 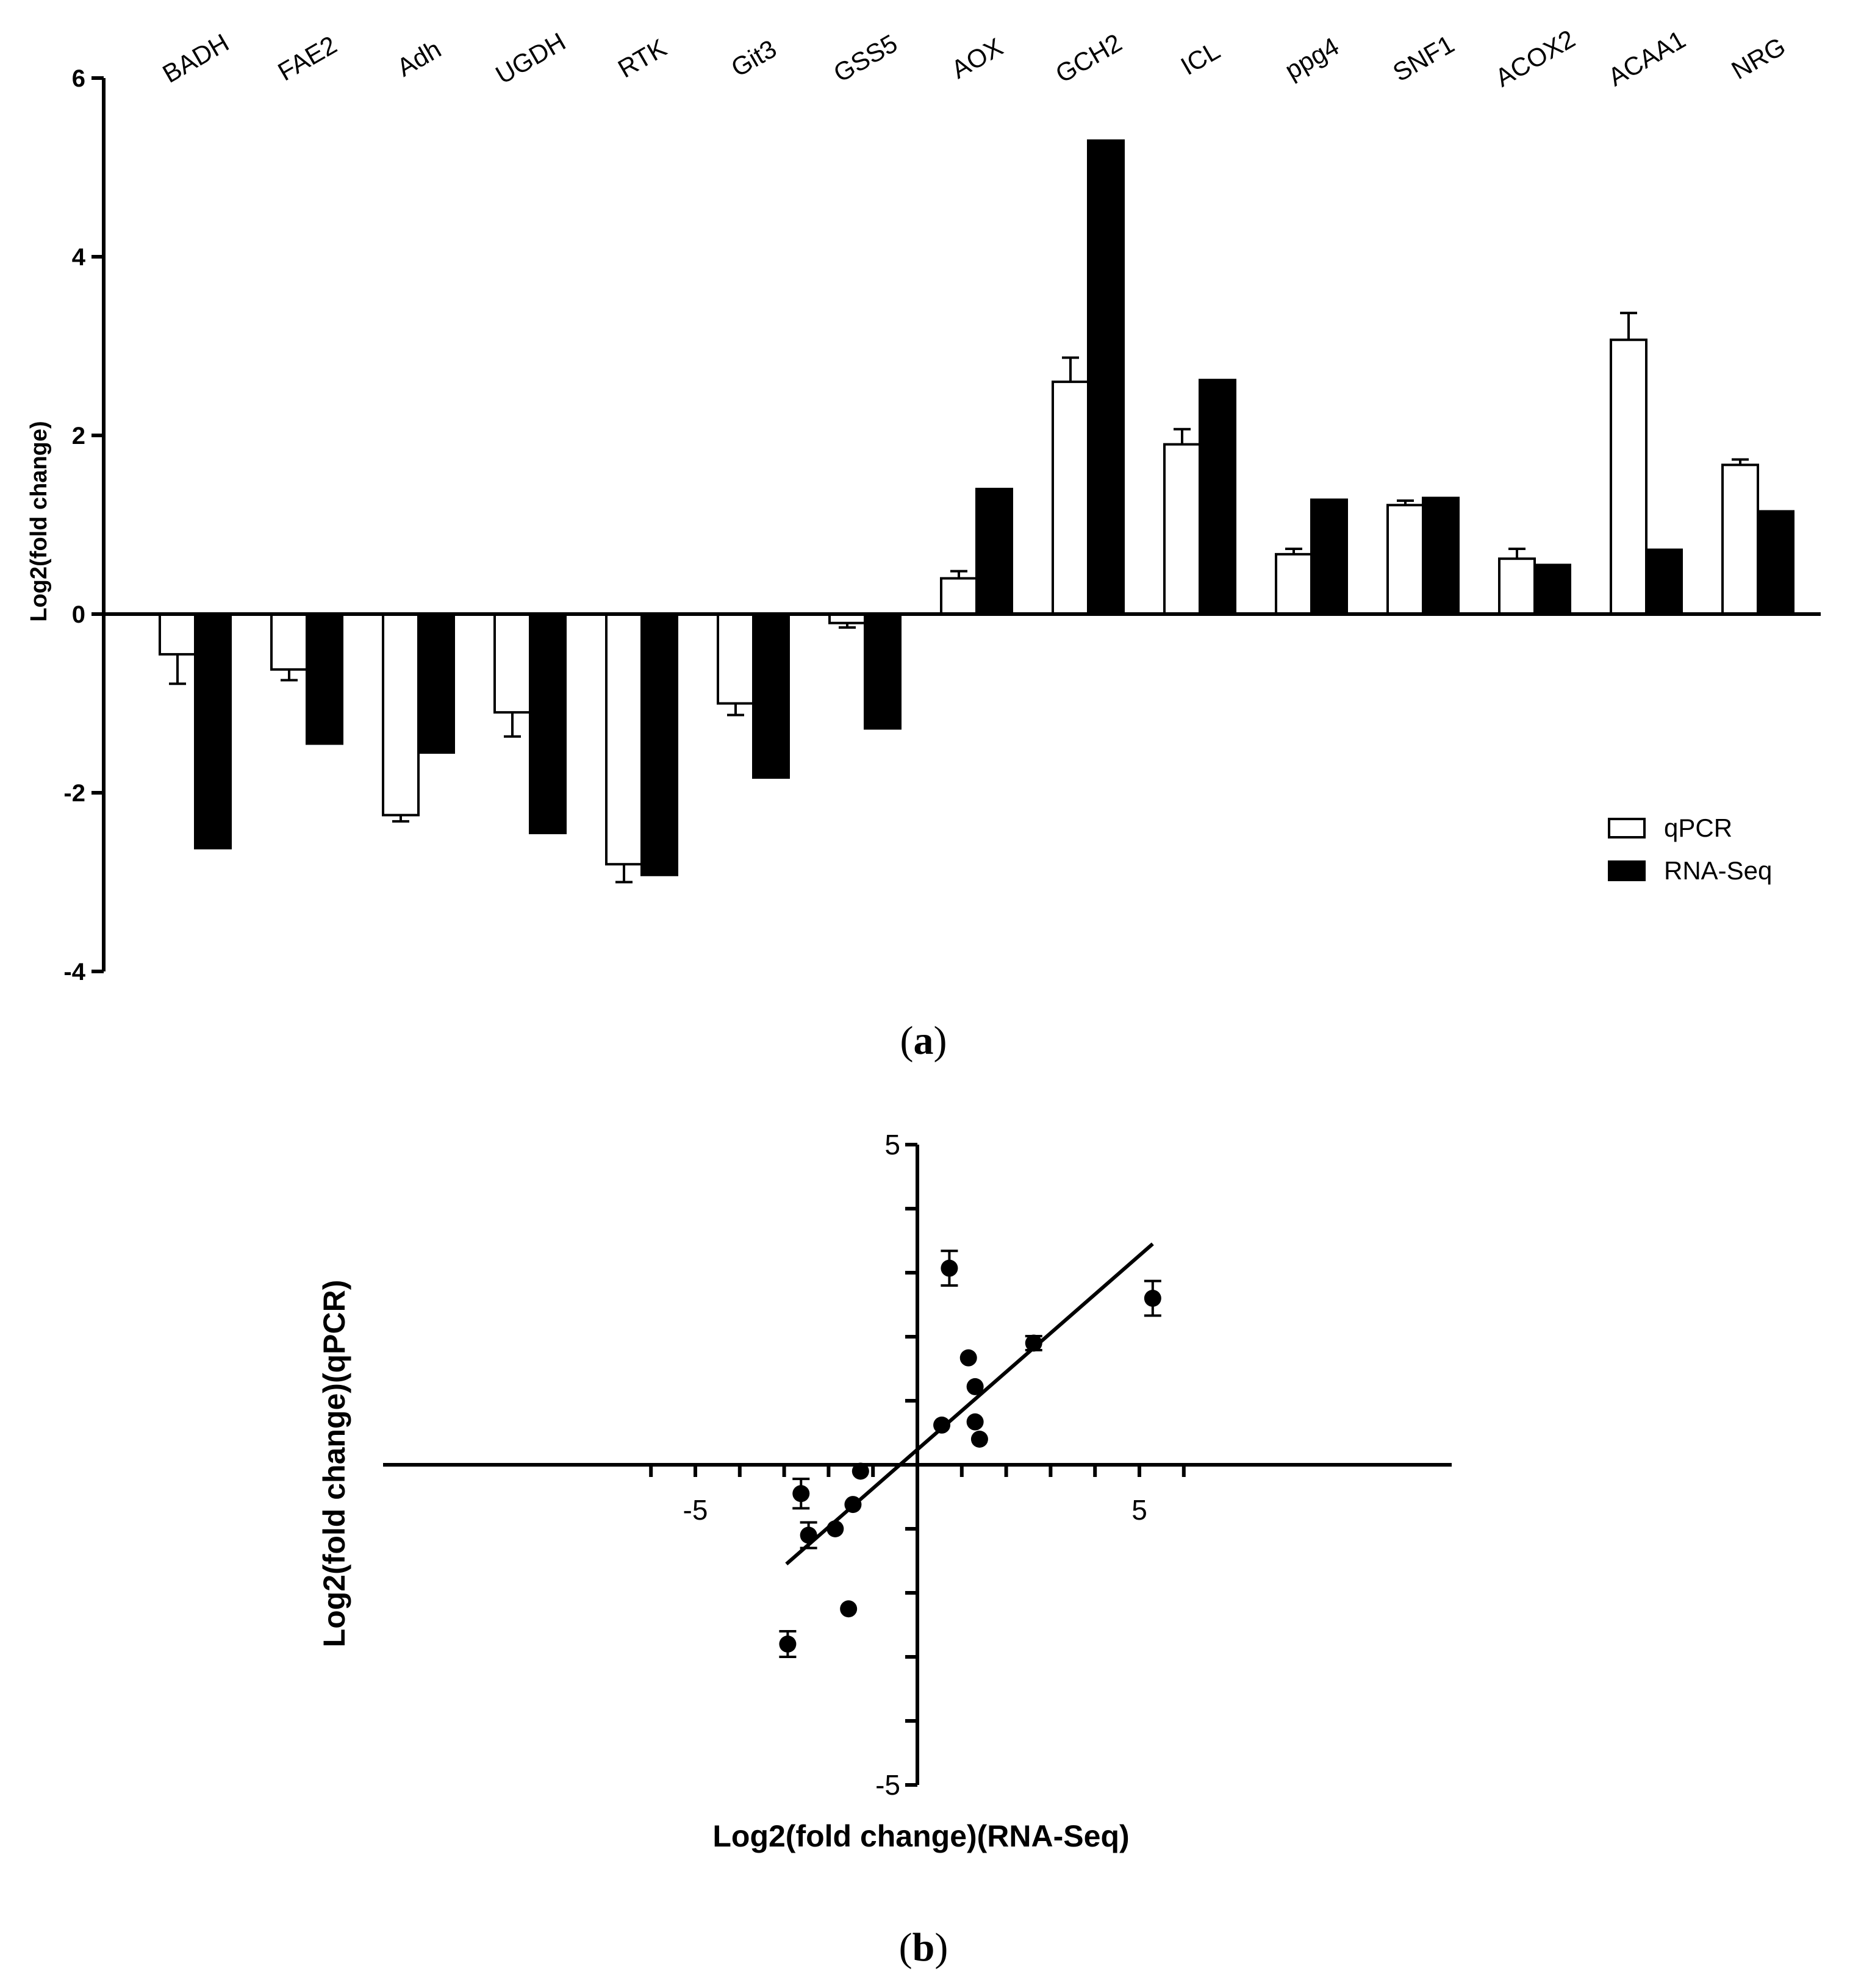 I want to click on y-tick-label: 0, so click(x=78, y=614).